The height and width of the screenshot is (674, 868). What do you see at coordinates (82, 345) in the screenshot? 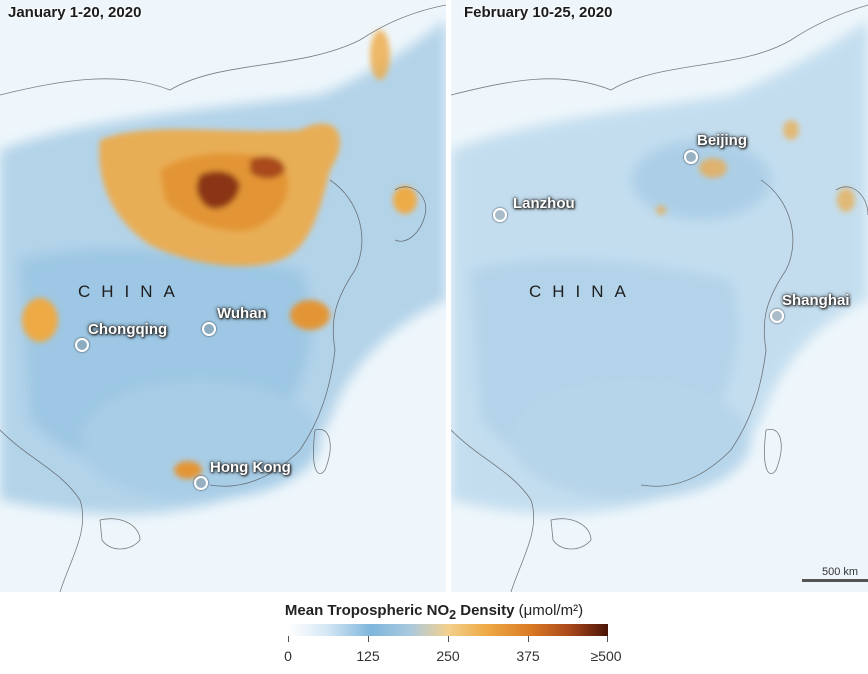
I see `city-marker-chongqing` at bounding box center [82, 345].